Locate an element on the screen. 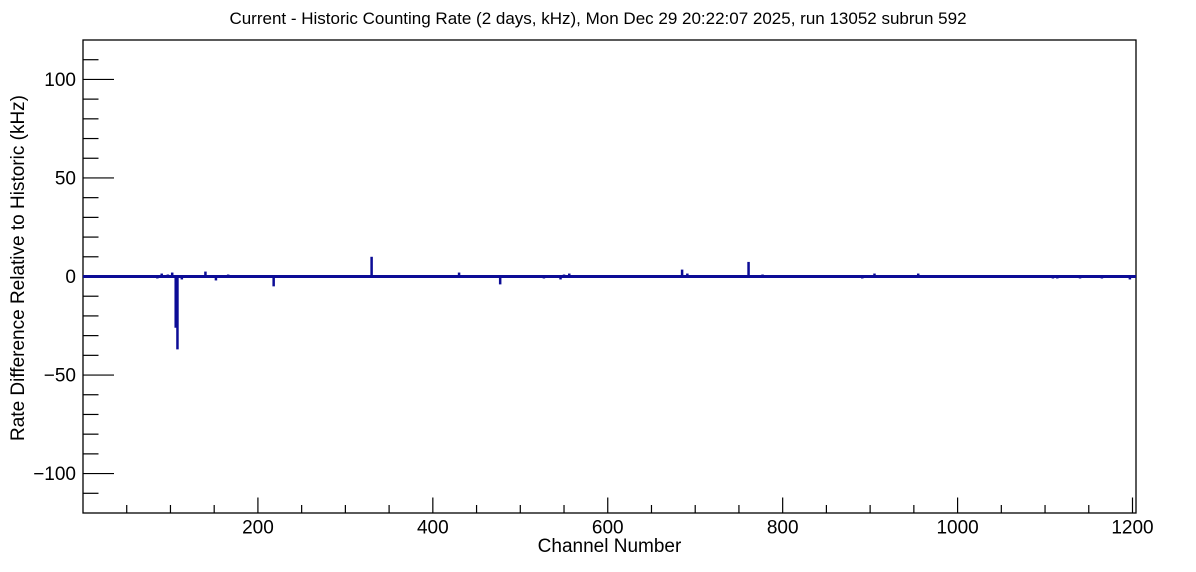  y-tick-label: −100 is located at coordinates (54, 474).